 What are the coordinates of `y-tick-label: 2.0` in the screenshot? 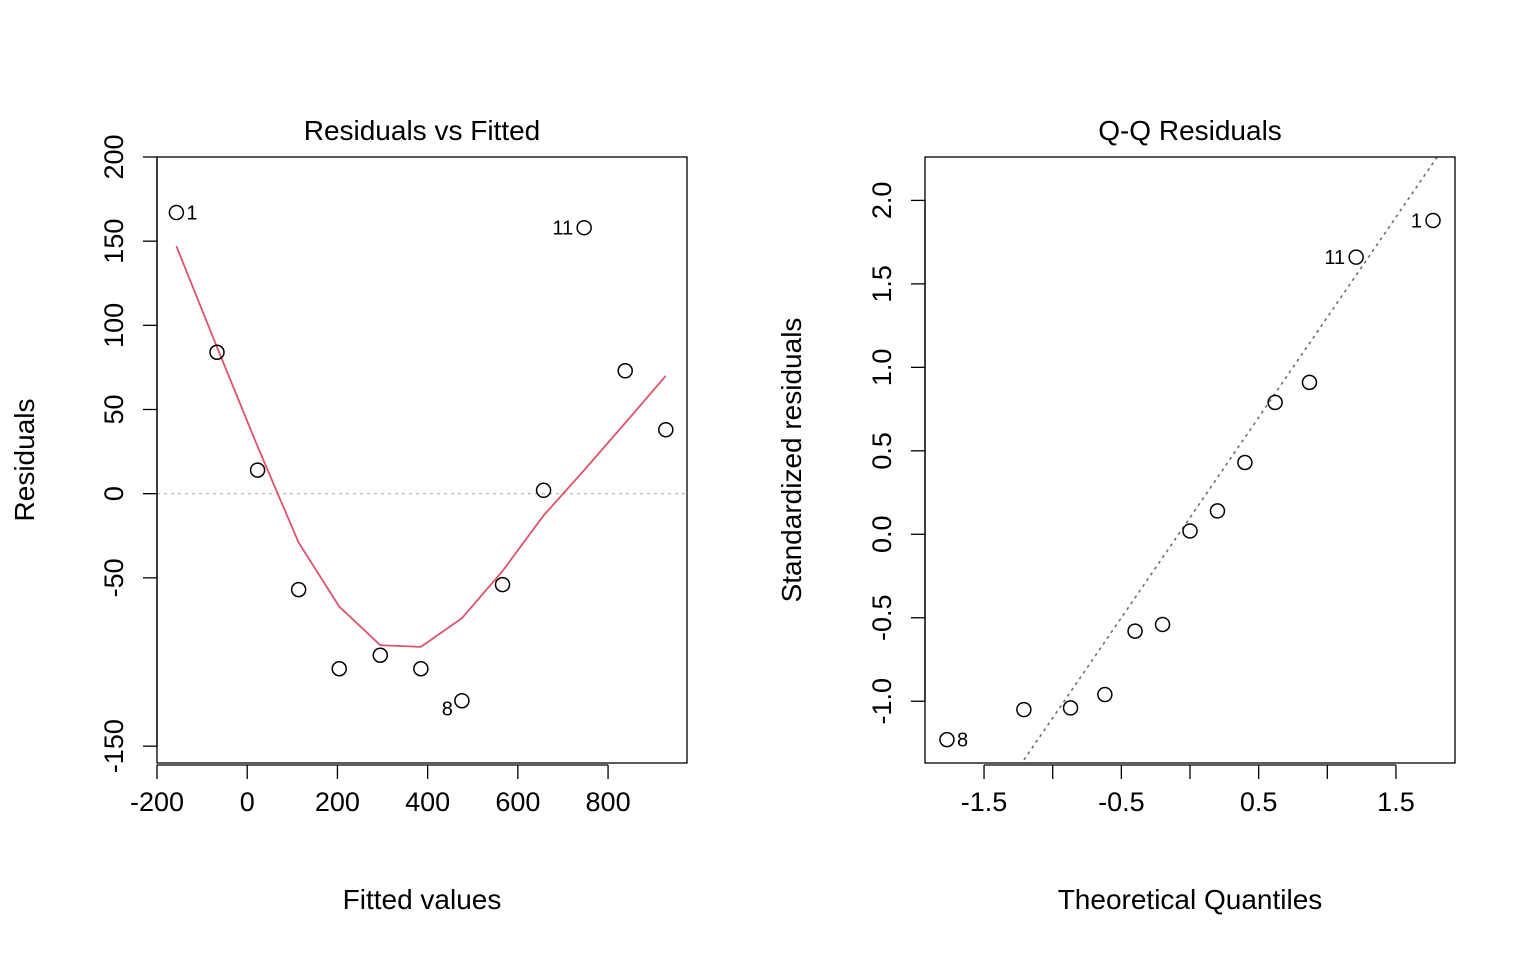 It's located at (882, 201).